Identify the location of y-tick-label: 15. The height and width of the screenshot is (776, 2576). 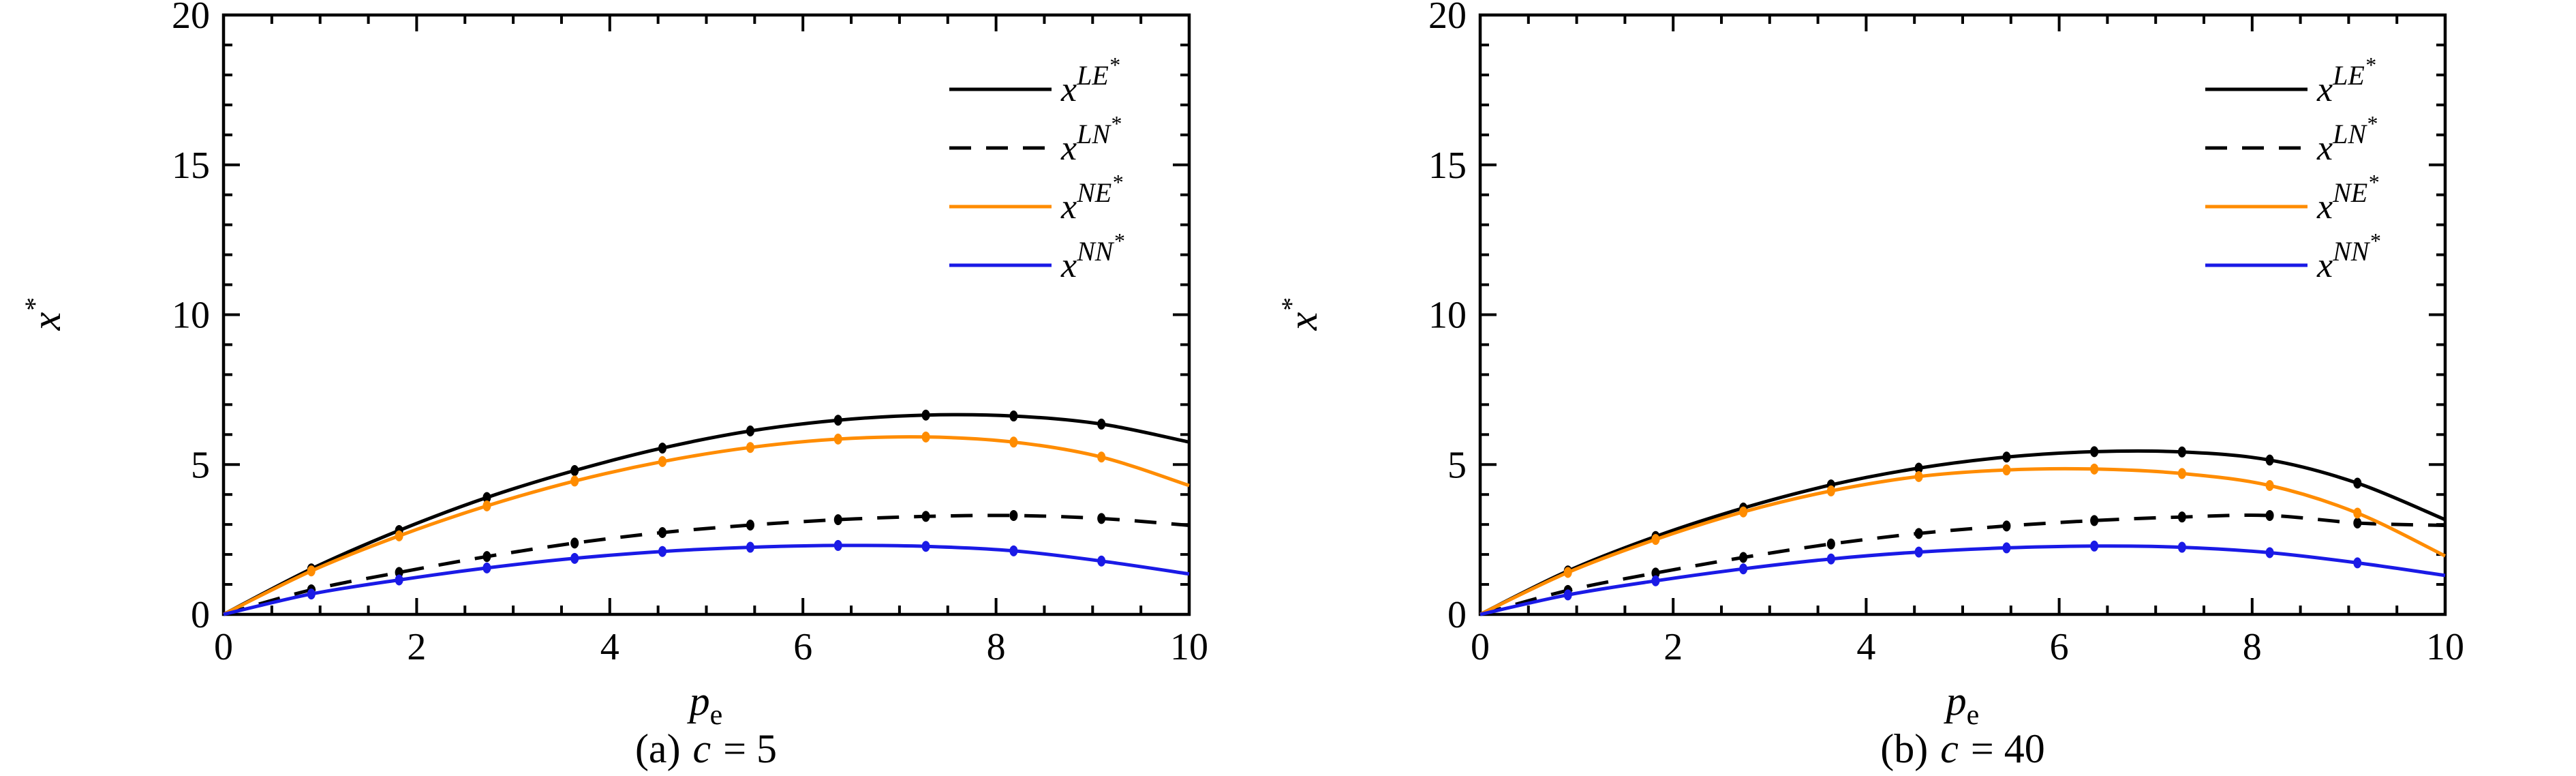
(191, 166).